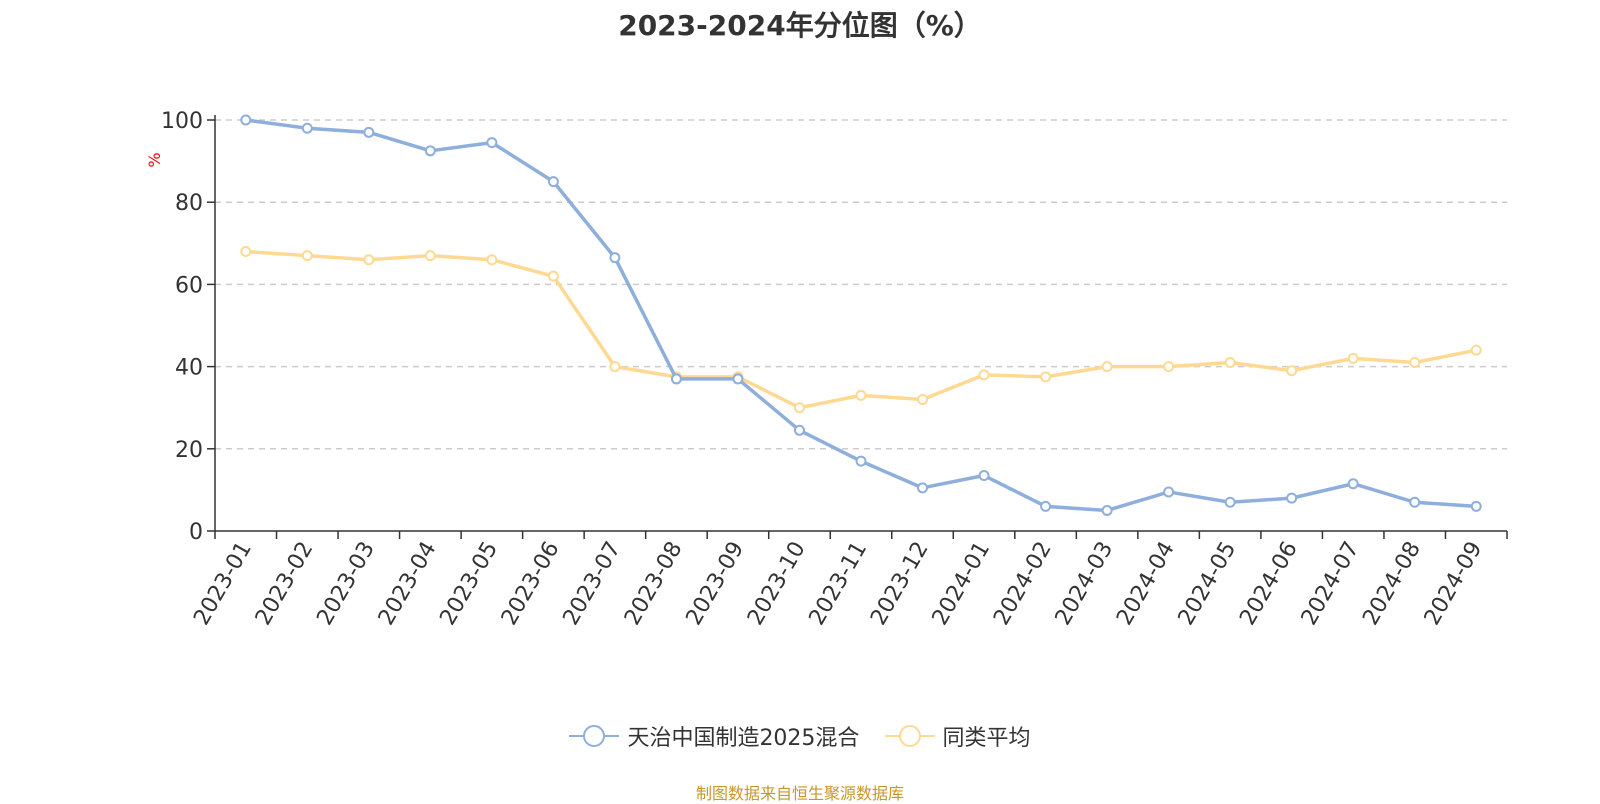 This screenshot has width=1600, height=804. Describe the element at coordinates (182, 121) in the screenshot. I see `y-tick-label: 100` at that location.